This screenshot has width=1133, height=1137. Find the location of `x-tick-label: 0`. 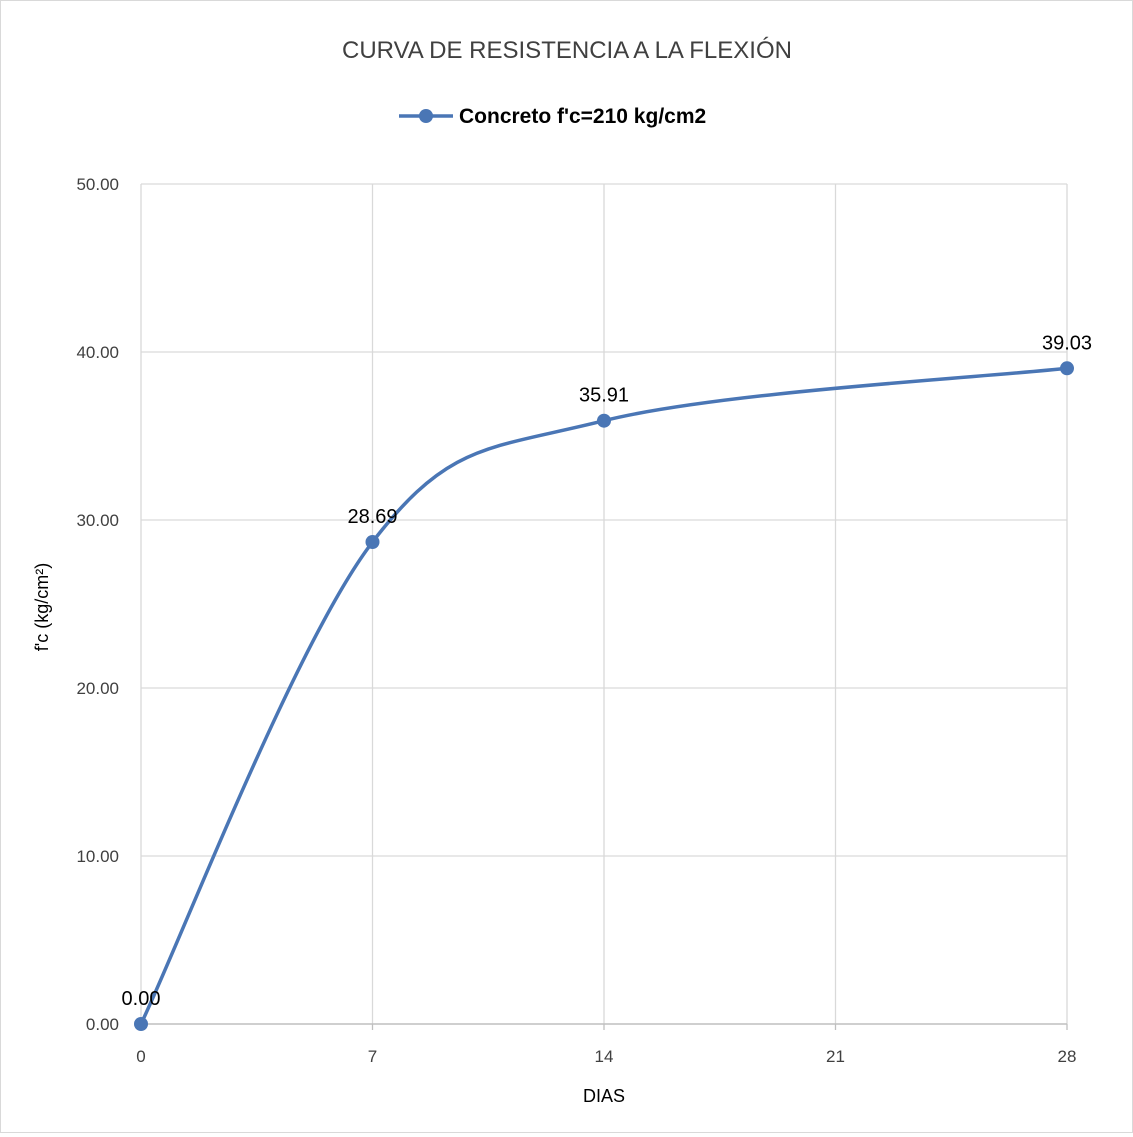

x-tick-label: 0 is located at coordinates (140, 1056).